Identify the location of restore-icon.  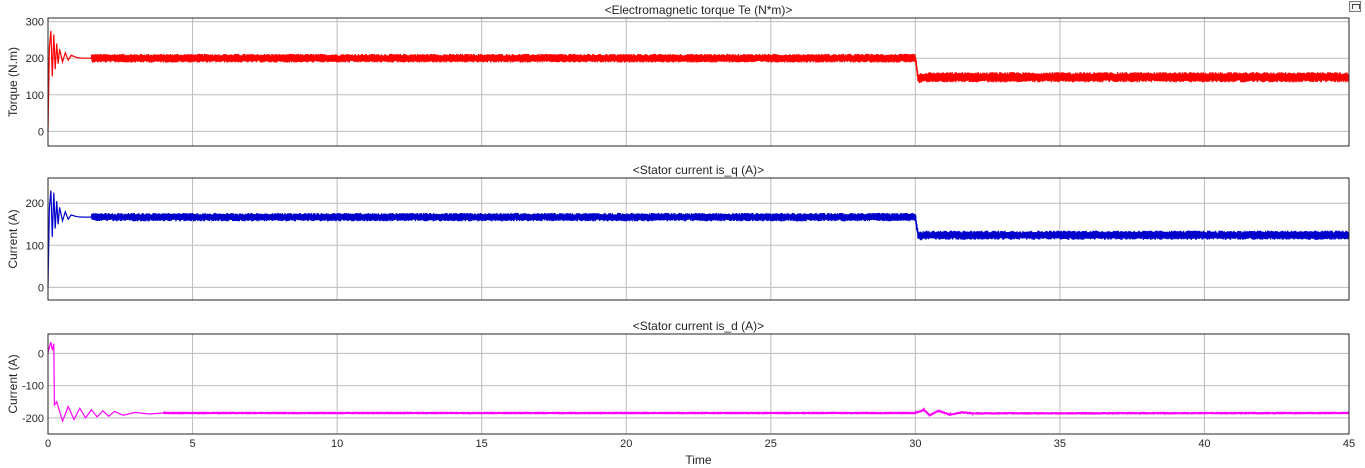
(1355, 6).